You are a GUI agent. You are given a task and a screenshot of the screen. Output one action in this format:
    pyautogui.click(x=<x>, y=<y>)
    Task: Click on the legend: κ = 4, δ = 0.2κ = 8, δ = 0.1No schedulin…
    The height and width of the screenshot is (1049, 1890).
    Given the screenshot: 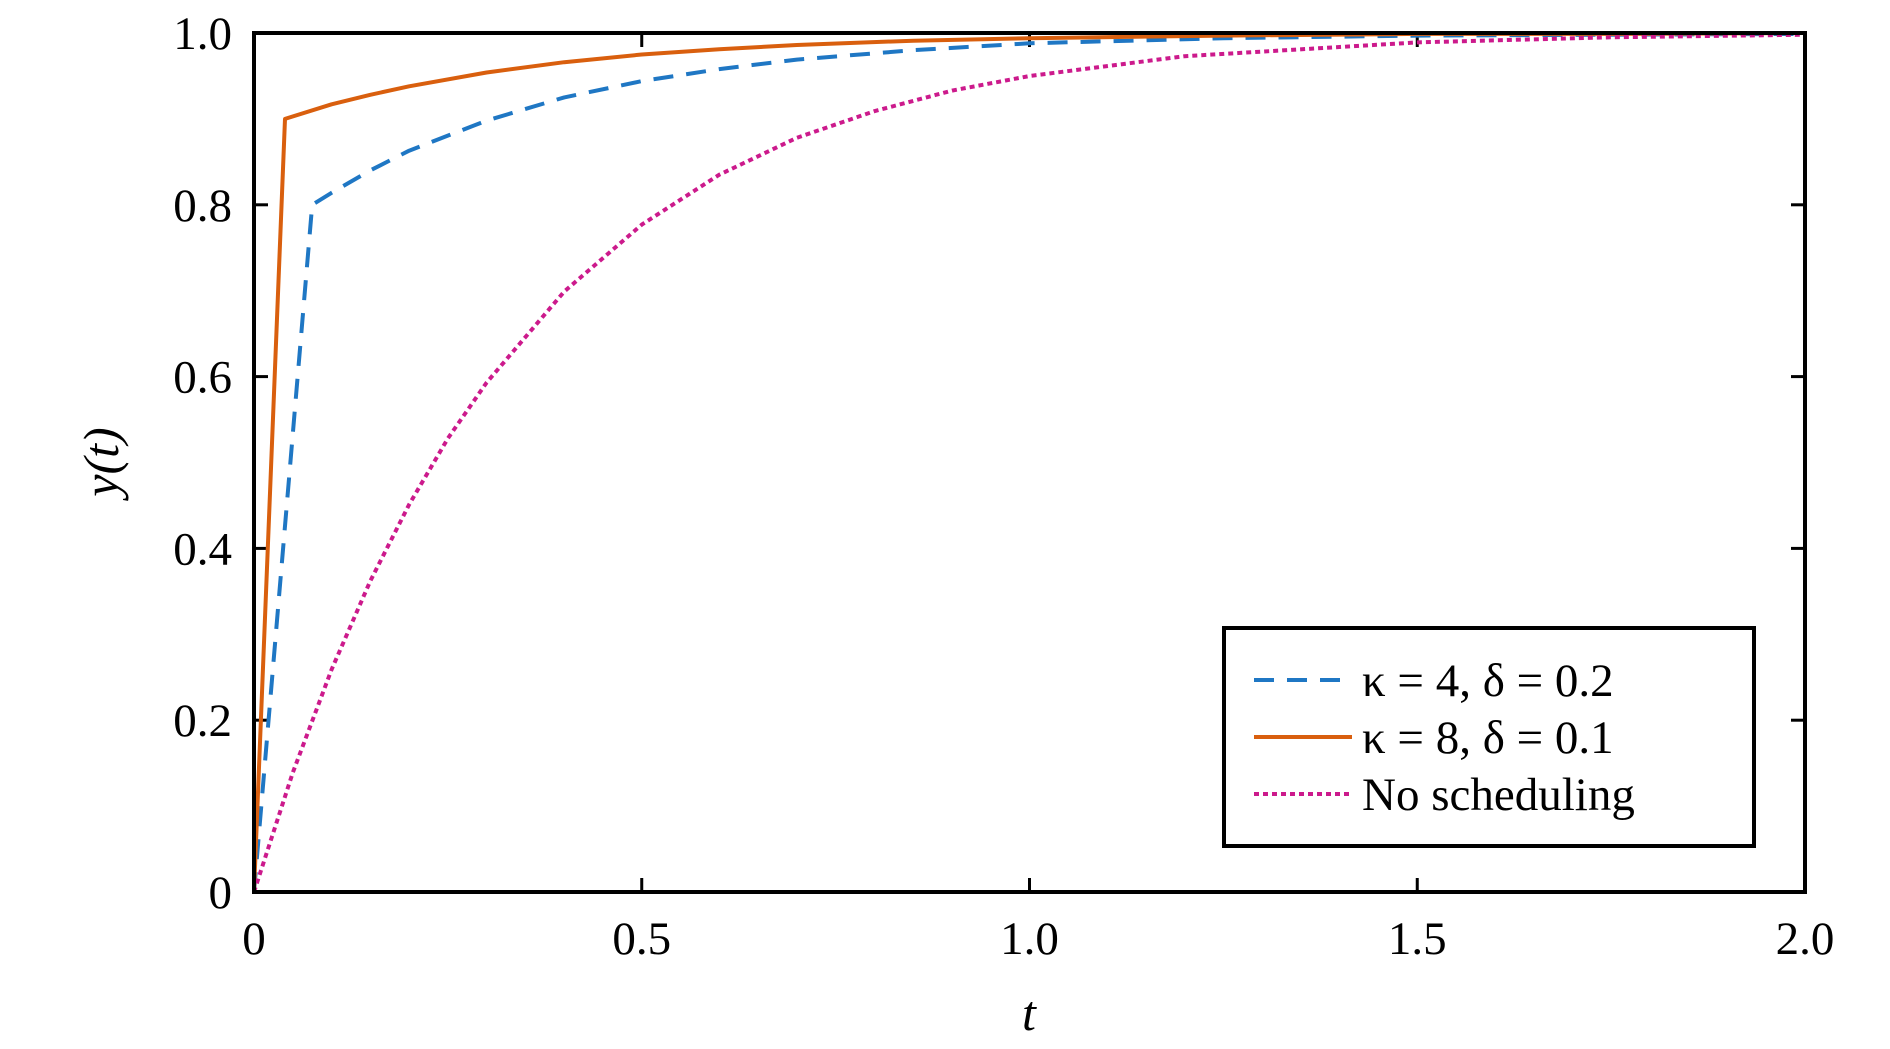 What is the action you would take?
    pyautogui.click(x=1489, y=737)
    